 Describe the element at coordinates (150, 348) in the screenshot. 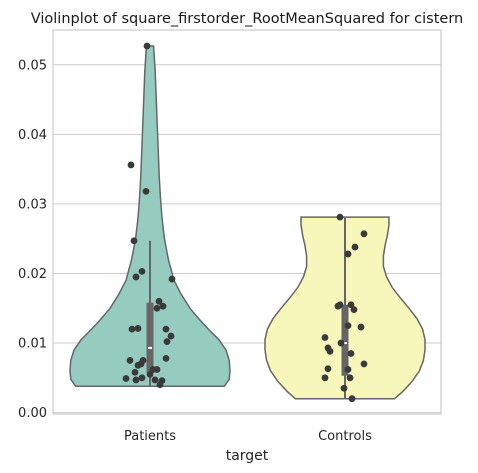

I see `median-mark` at that location.